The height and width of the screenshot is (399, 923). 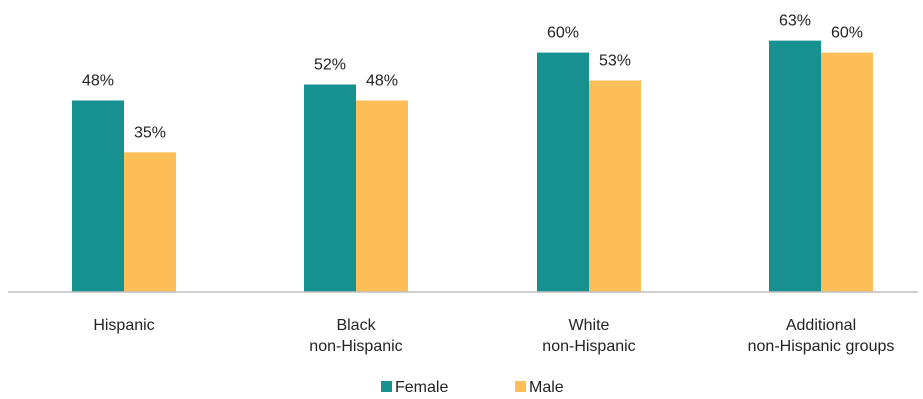 I want to click on category-label-line: Black, so click(x=356, y=325).